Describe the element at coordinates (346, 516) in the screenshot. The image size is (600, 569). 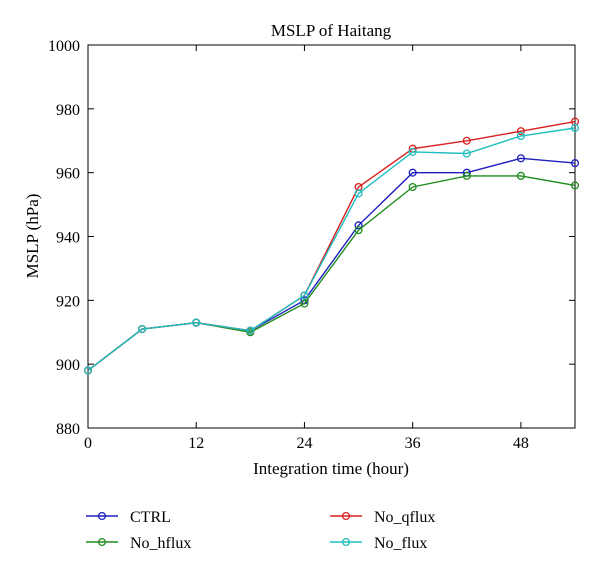
I see `legend-swatch-marker-no-qflux` at that location.